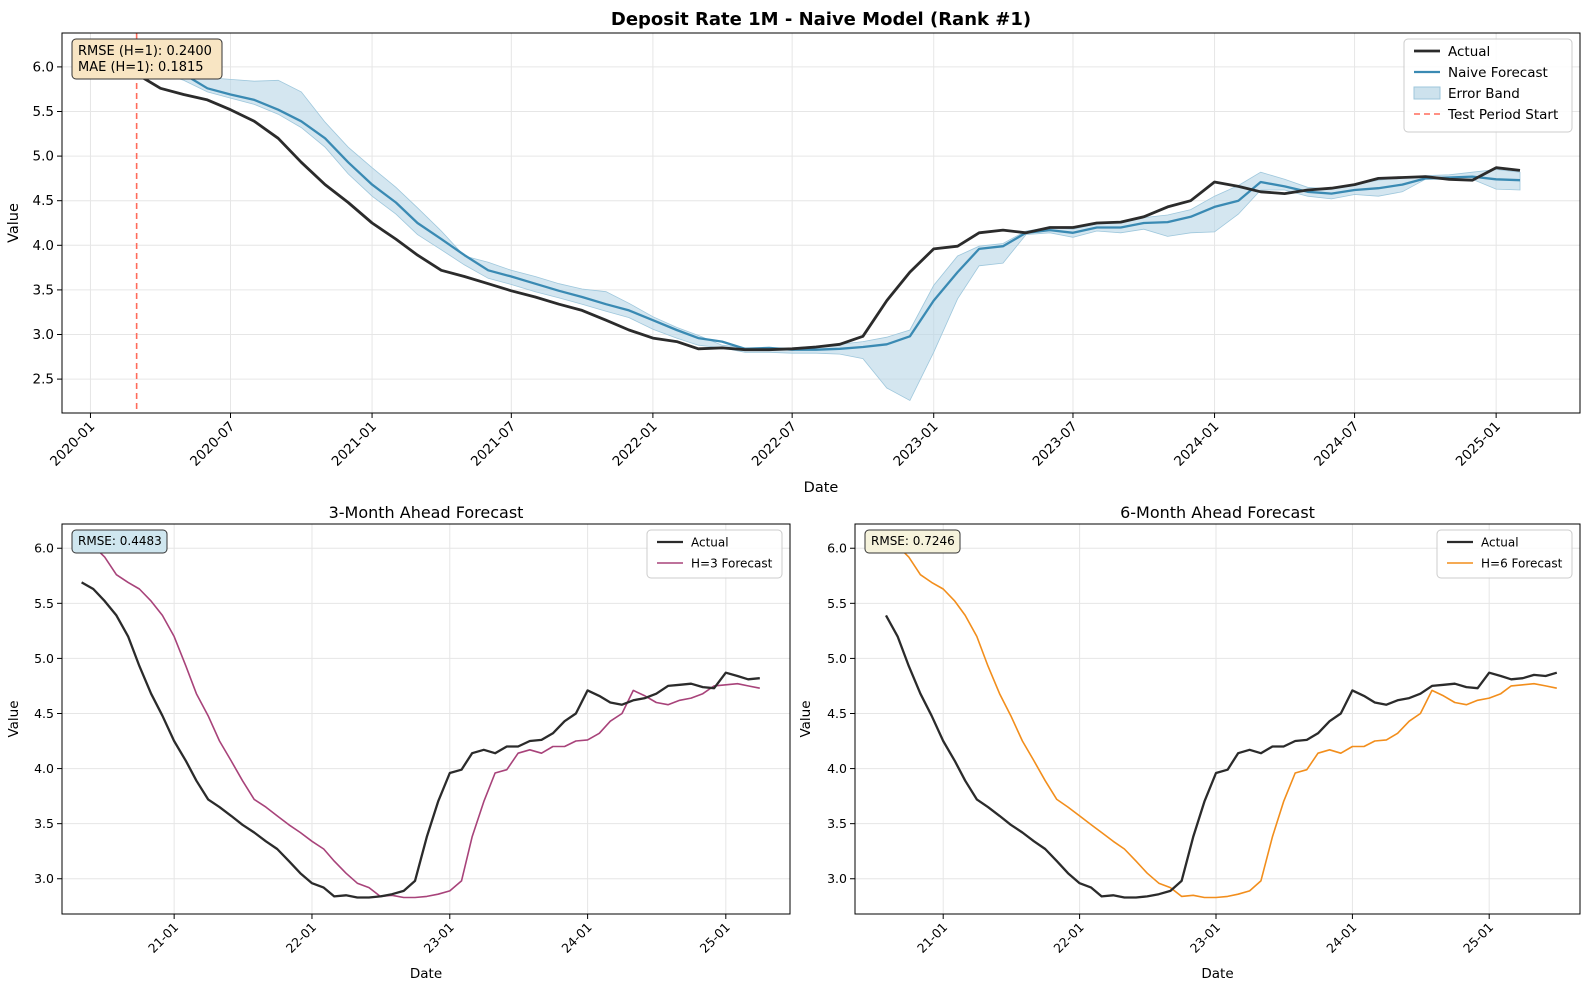 This screenshot has width=1589, height=989. I want to click on chart-title: 3-Month Ahead Forecast, so click(426, 512).